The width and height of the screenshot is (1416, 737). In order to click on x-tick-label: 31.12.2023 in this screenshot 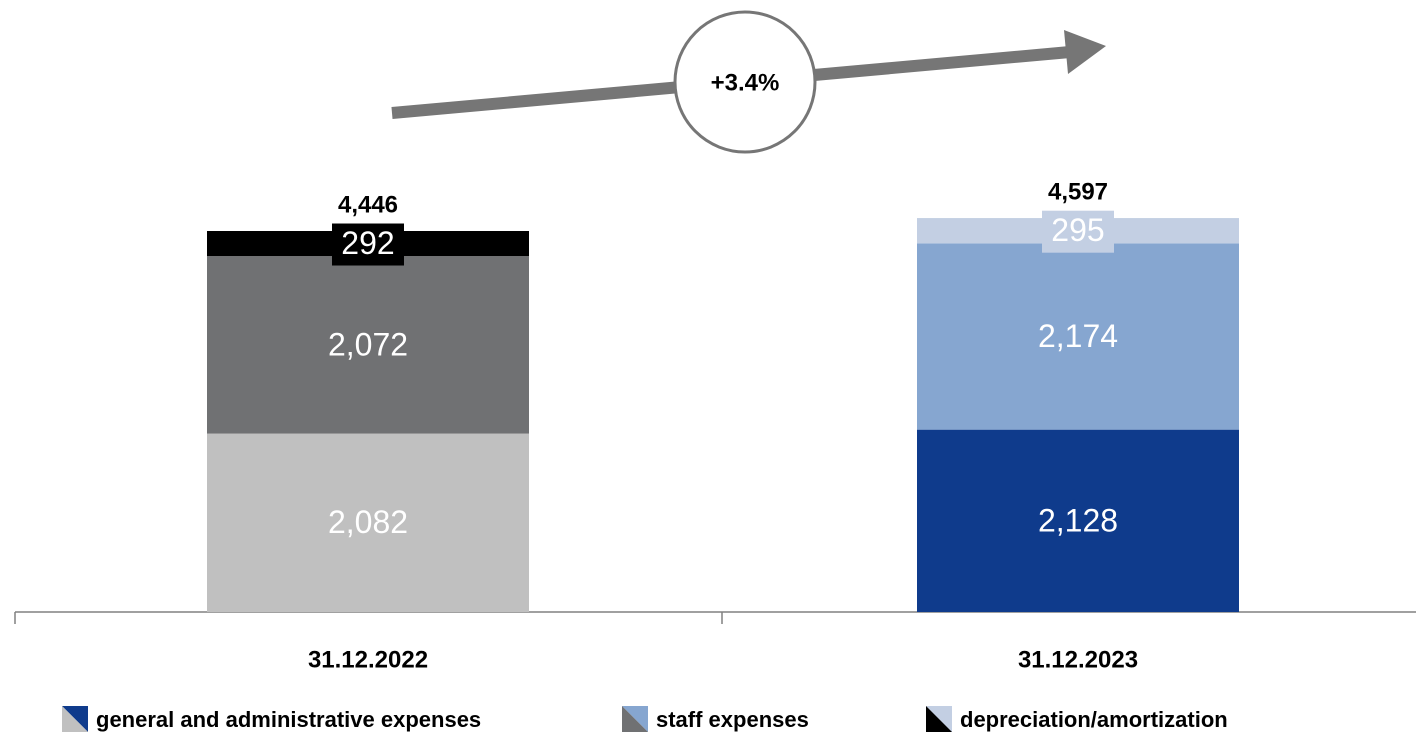, I will do `click(1078, 659)`.